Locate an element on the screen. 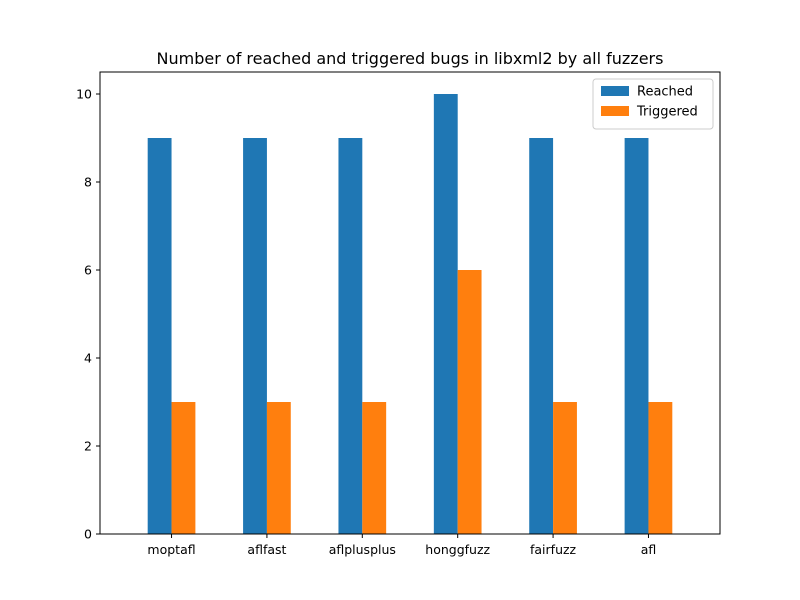  bar-triggered-aflfast is located at coordinates (278, 468).